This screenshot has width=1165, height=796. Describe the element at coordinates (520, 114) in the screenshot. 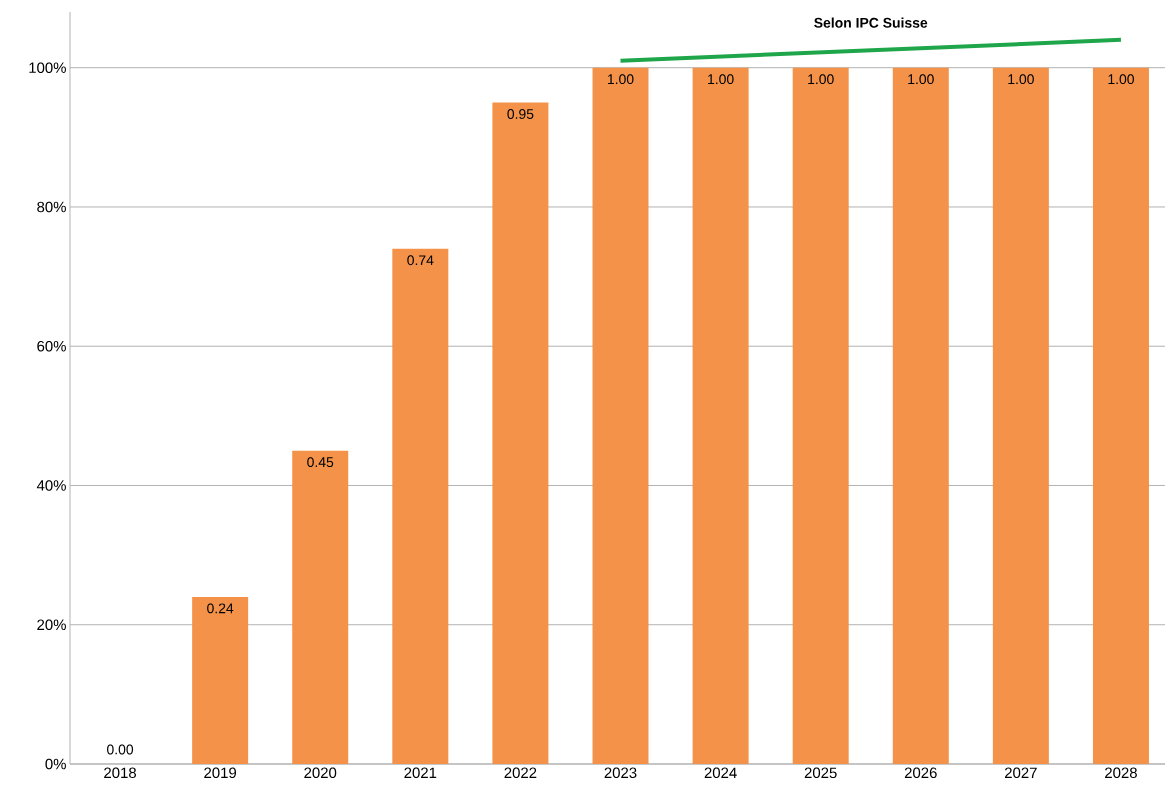

I see `data-label: 0.95` at that location.